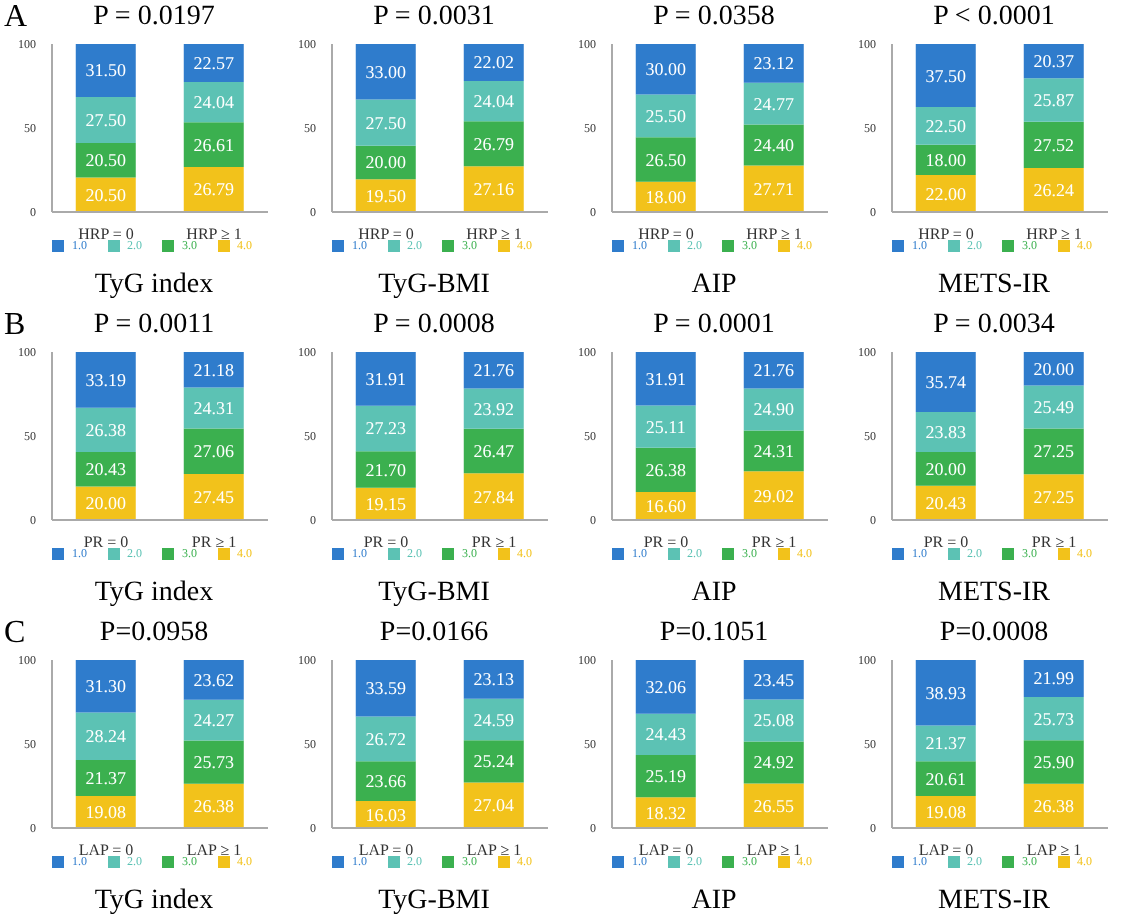 Image resolution: width=1122 pixels, height=924 pixels. I want to click on x-tick-label: PR ≥ 1, so click(774, 542).